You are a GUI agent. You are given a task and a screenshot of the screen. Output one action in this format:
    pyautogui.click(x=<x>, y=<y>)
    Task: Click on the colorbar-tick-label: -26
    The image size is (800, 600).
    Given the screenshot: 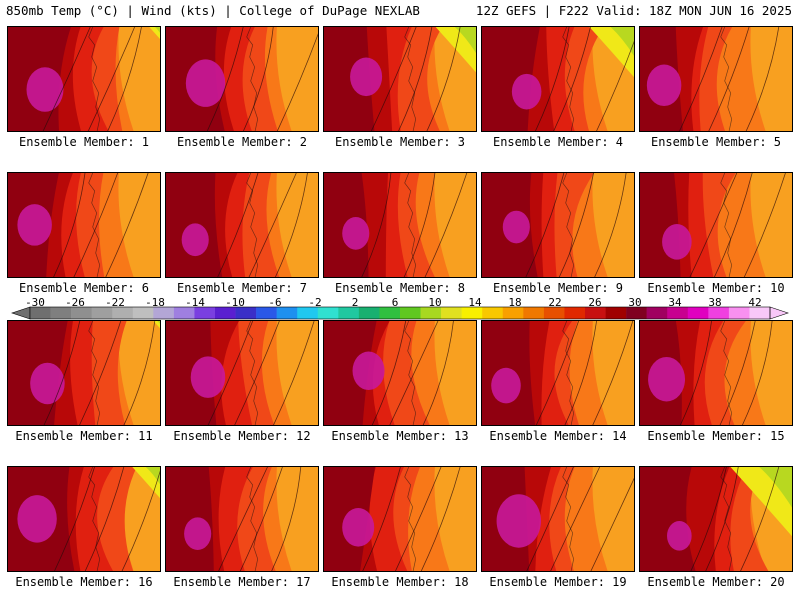 What is the action you would take?
    pyautogui.click(x=75, y=302)
    